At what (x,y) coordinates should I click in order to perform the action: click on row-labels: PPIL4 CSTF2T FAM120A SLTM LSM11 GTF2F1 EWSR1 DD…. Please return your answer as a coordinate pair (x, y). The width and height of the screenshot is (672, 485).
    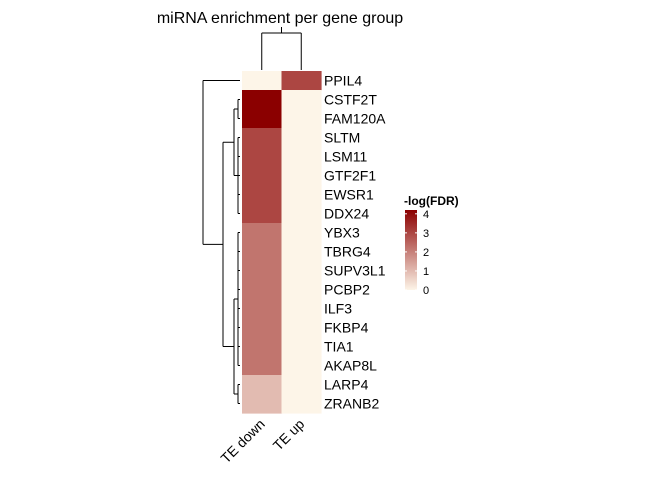
    Looking at the image, I should click on (355, 242).